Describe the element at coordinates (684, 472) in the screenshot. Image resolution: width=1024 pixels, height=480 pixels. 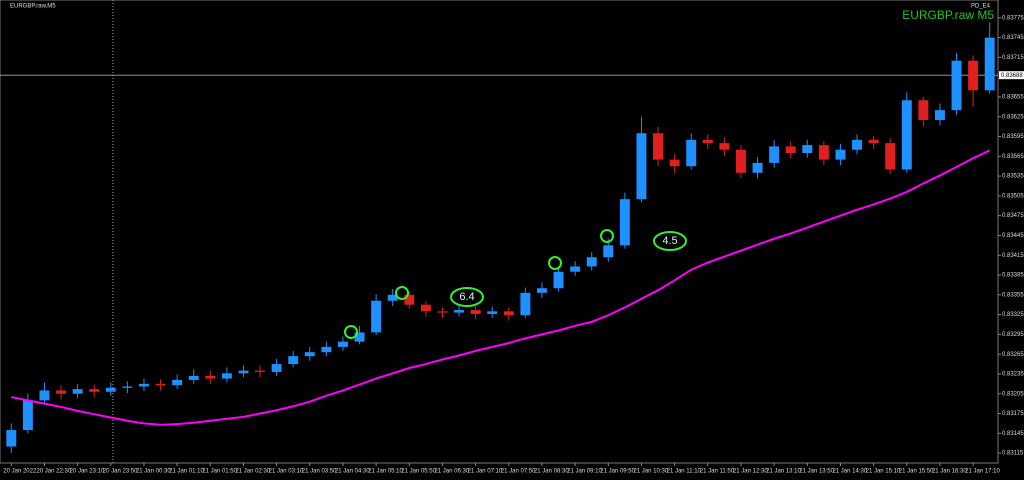
I see `x-tick-label: 21 Jan 11:10` at that location.